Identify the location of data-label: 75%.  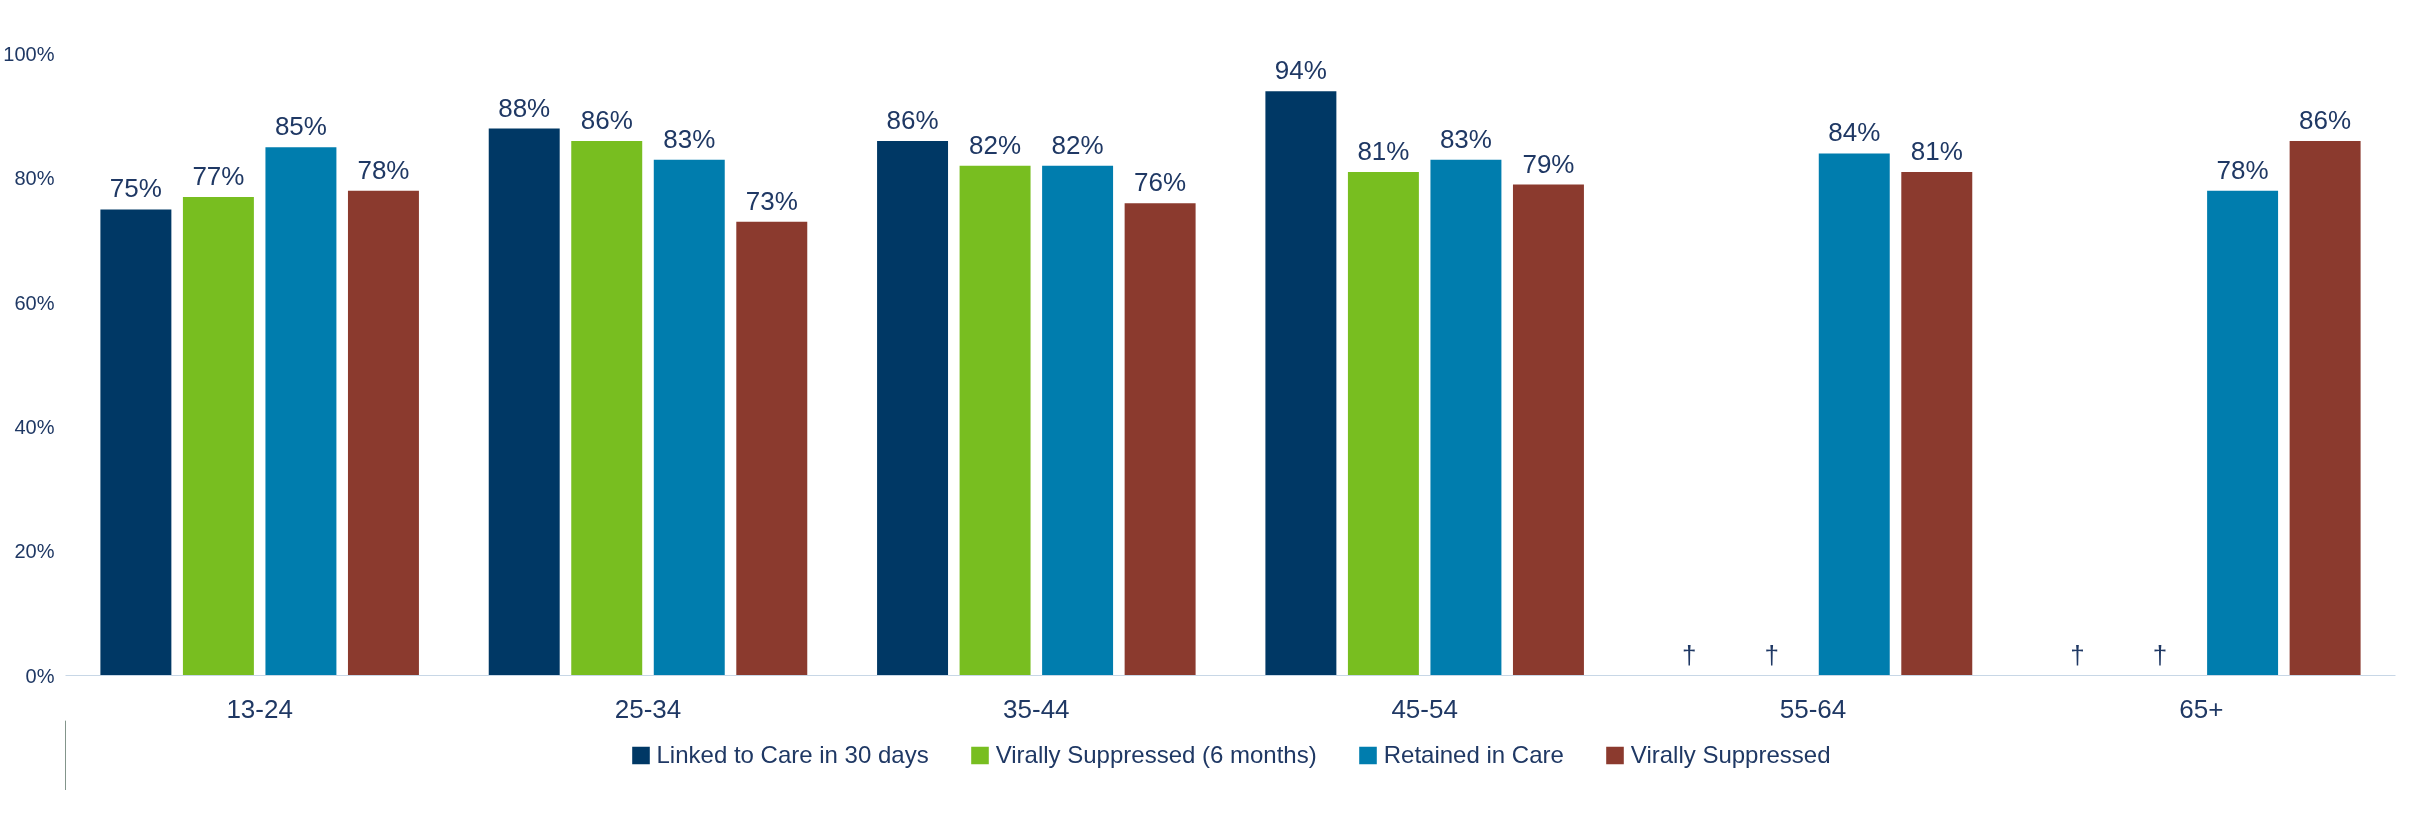
(135, 188).